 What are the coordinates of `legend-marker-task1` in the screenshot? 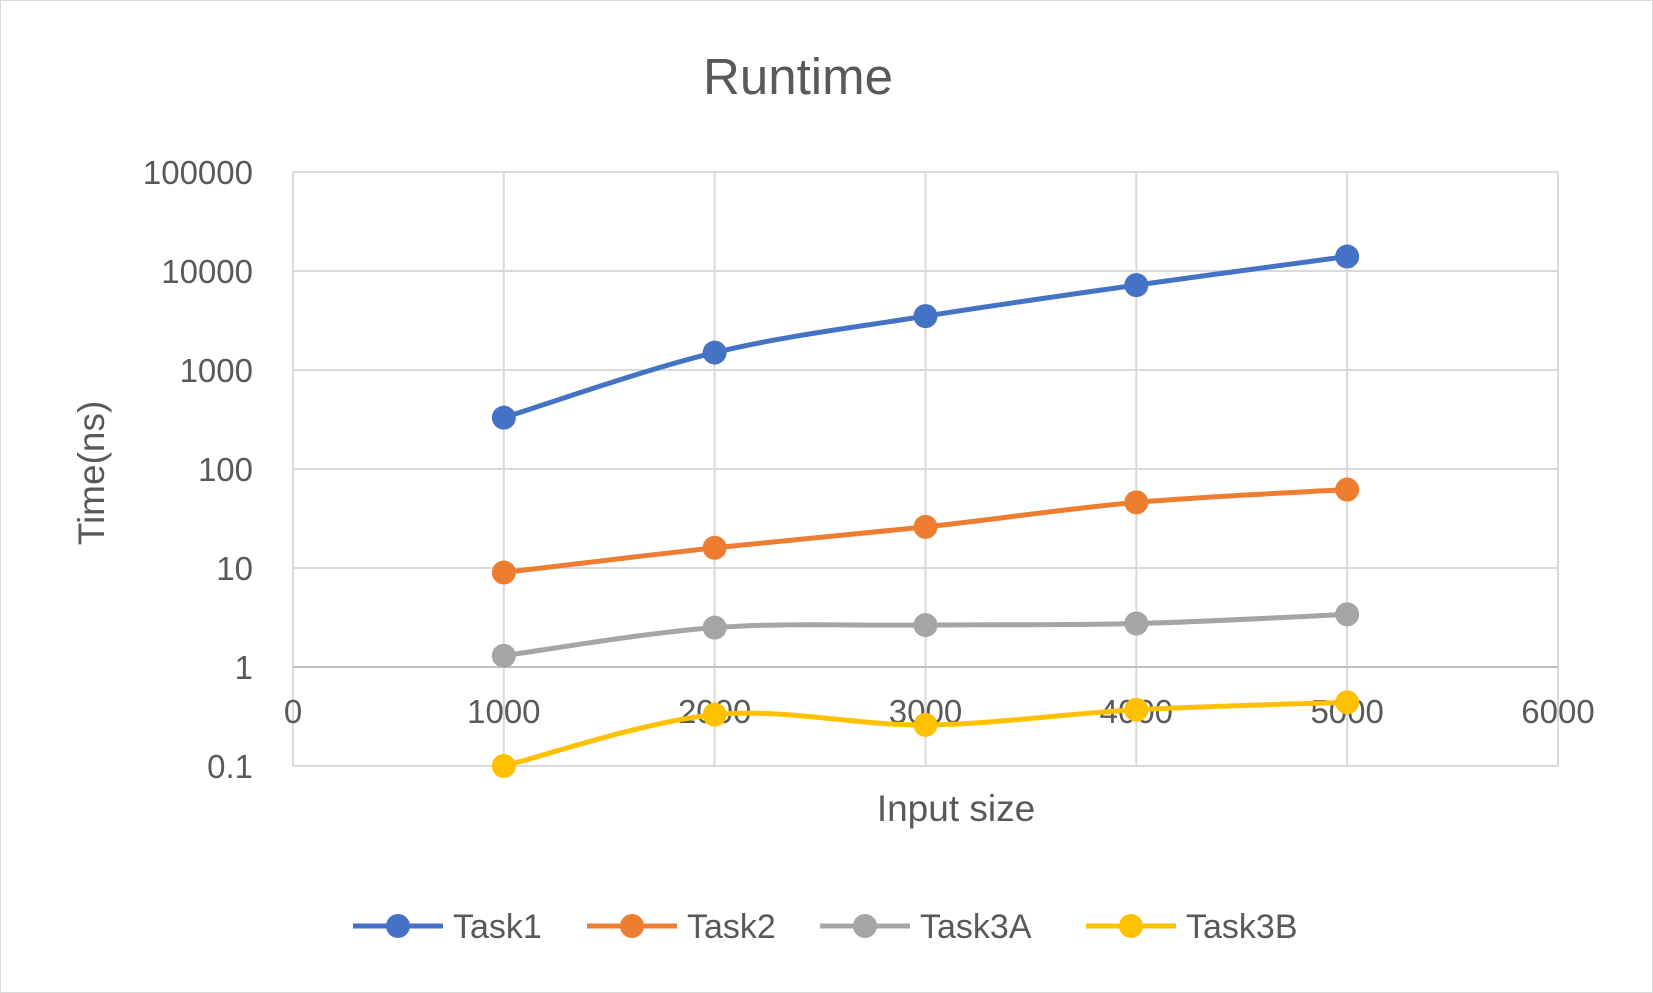 It's located at (398, 926).